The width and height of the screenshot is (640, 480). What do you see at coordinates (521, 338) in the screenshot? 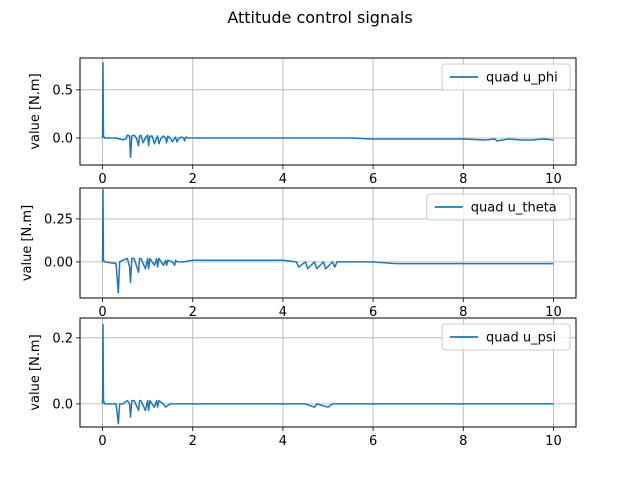
I see `legend-label: quad u_psi` at bounding box center [521, 338].